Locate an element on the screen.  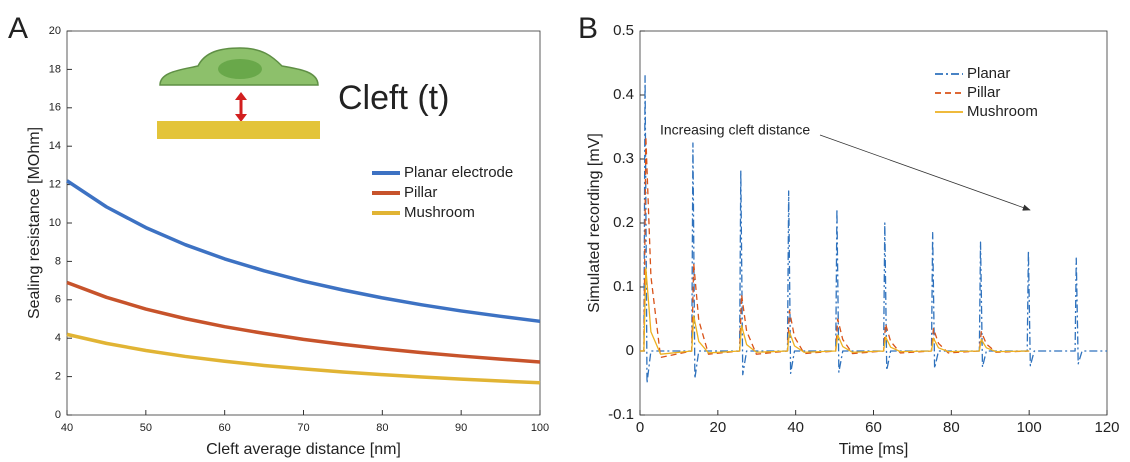
panel-label: A is located at coordinates (18, 28).